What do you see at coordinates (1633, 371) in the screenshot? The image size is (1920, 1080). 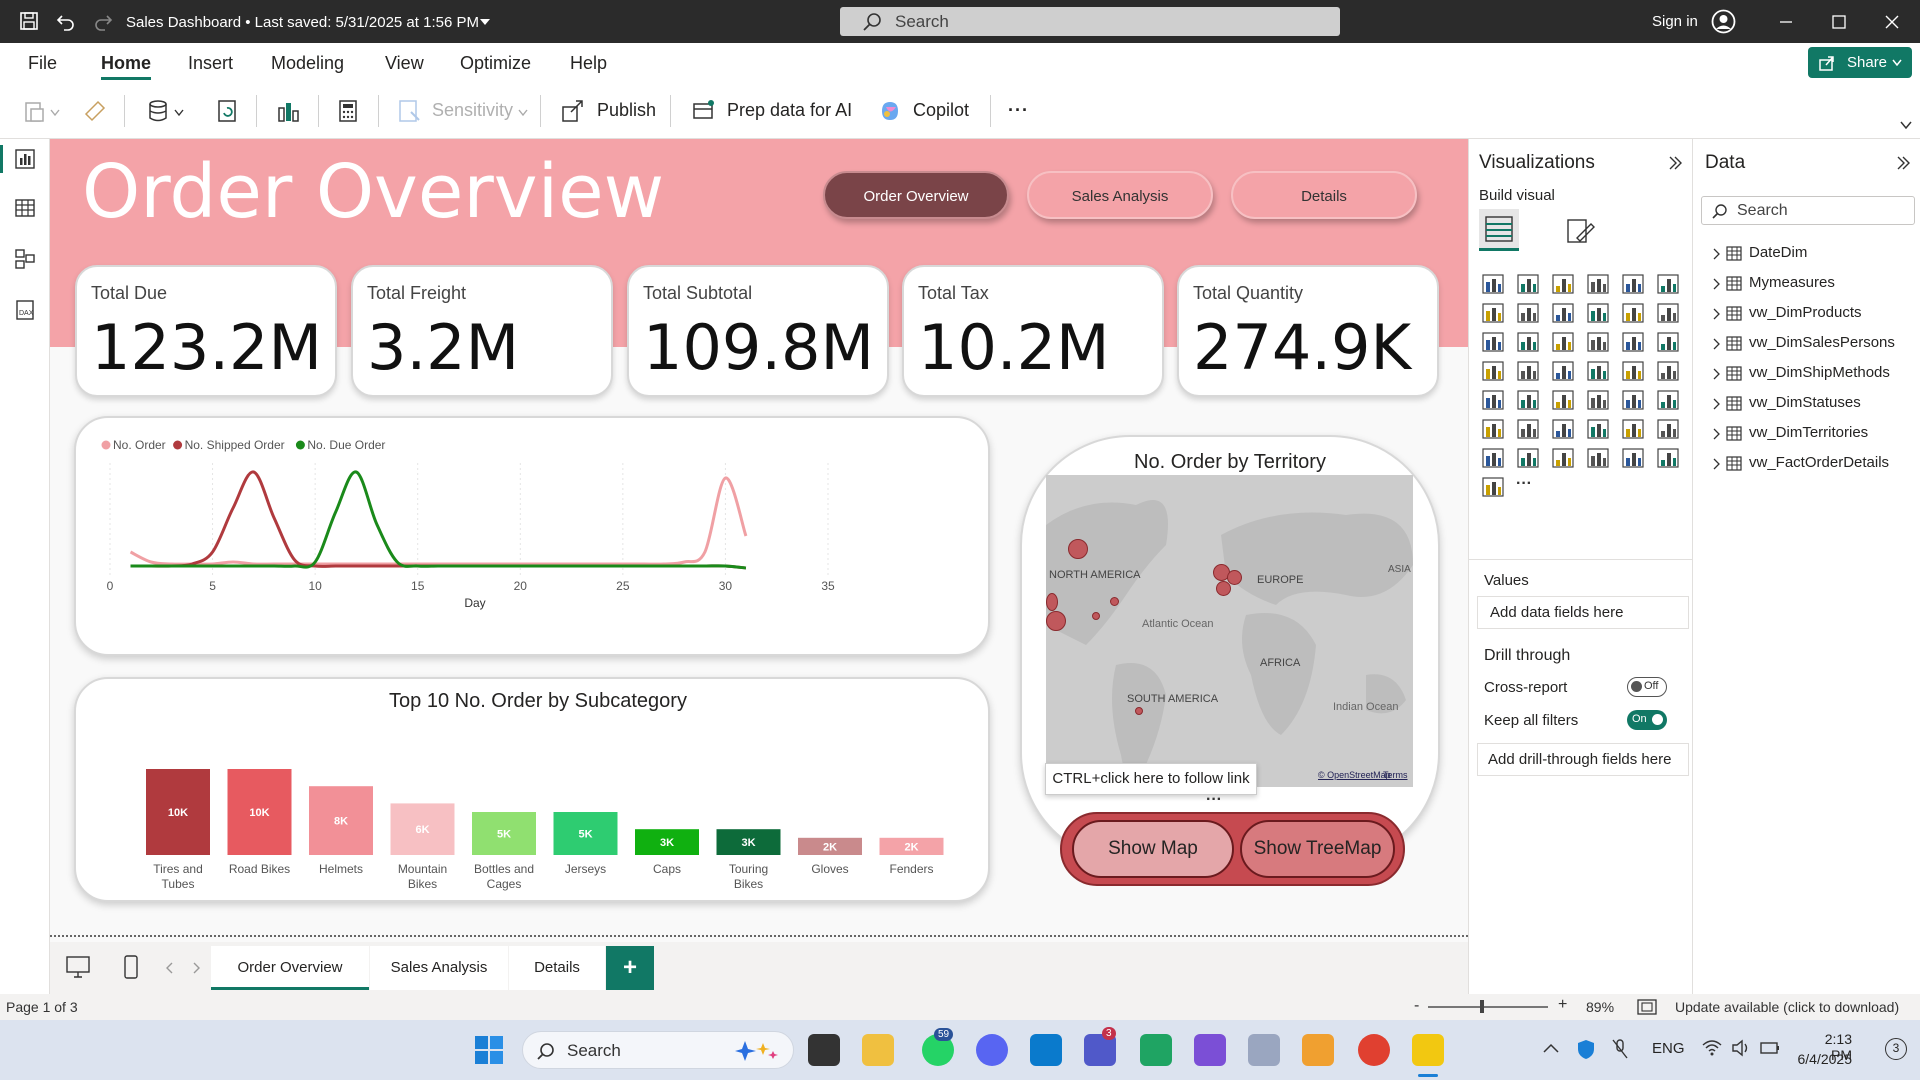 I see `azure-map-visual-icon` at bounding box center [1633, 371].